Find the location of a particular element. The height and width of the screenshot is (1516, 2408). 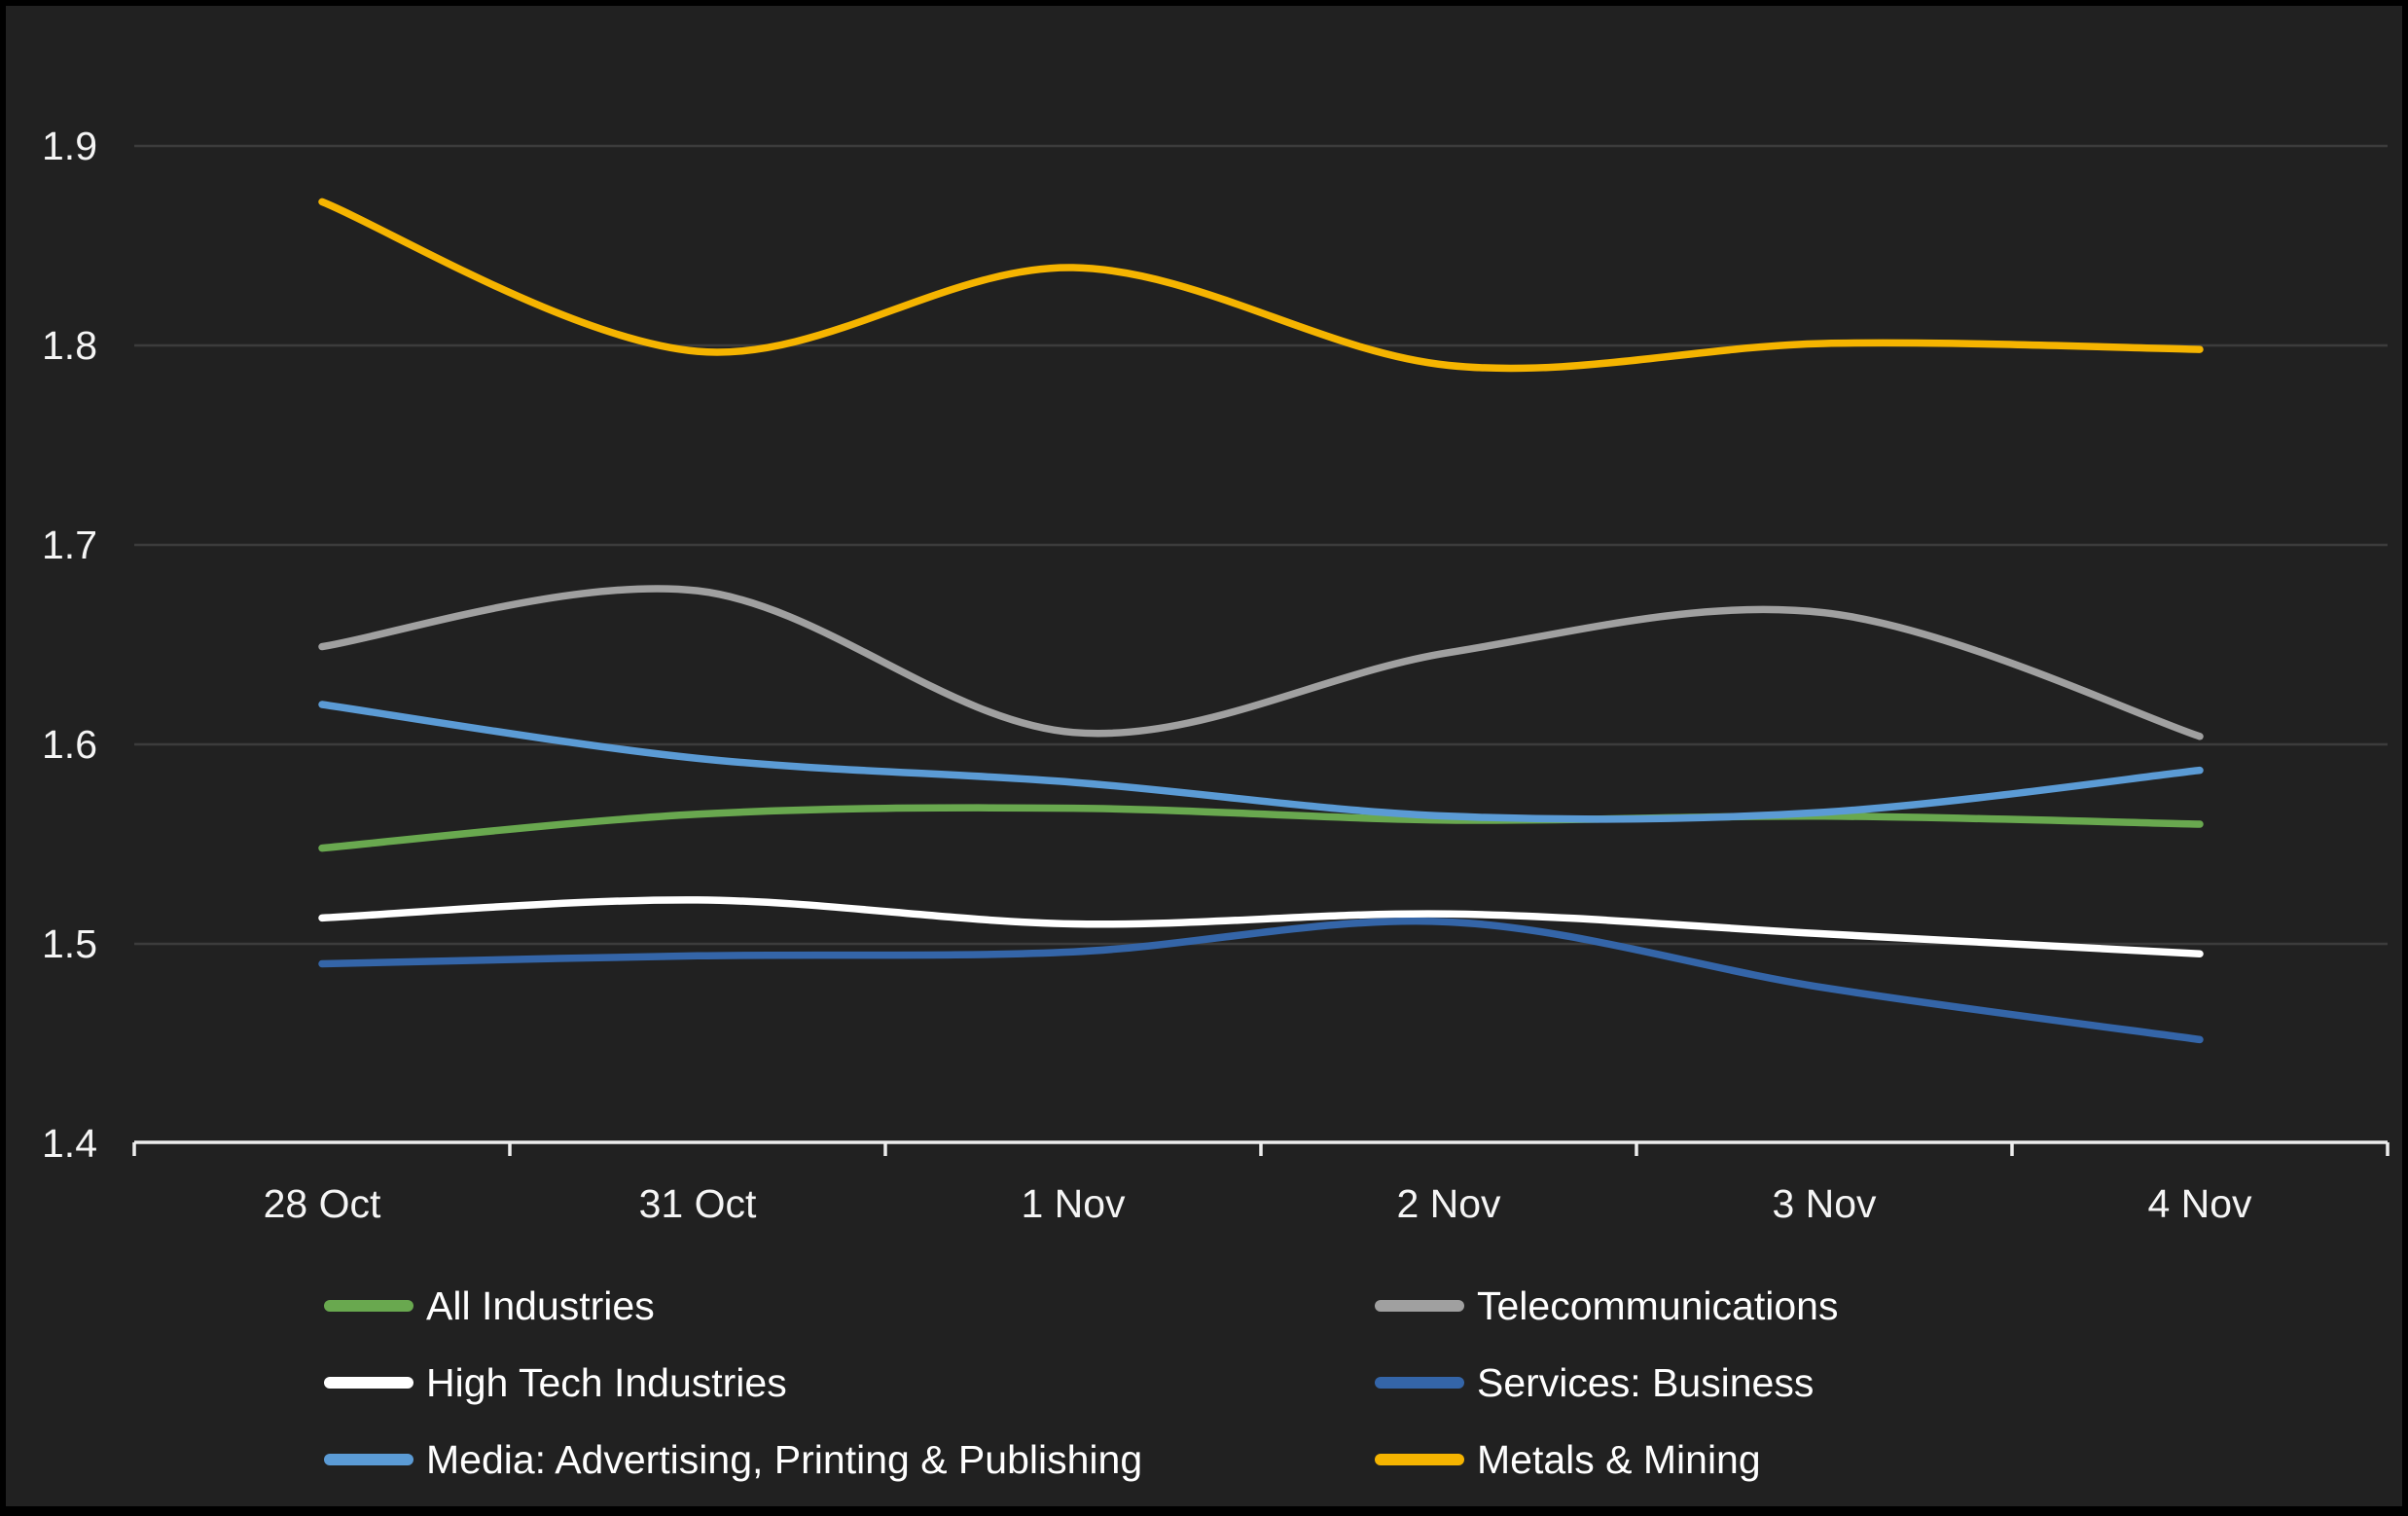

x-axis-label-28-oct: 28 Oct is located at coordinates (322, 1203).